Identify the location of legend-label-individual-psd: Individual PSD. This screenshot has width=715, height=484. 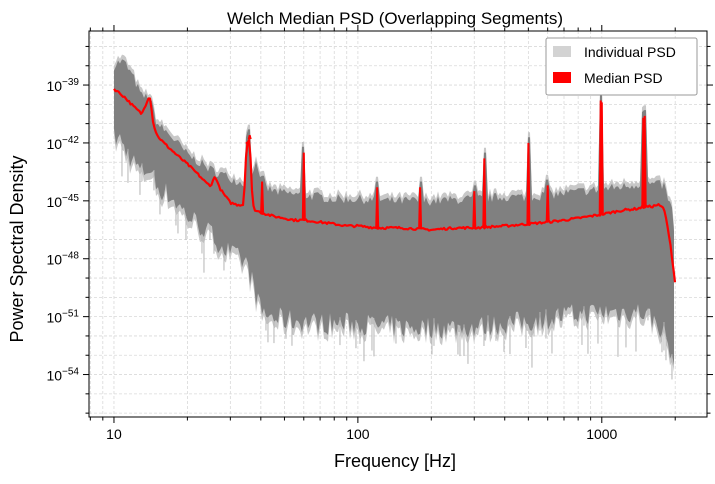
(630, 52).